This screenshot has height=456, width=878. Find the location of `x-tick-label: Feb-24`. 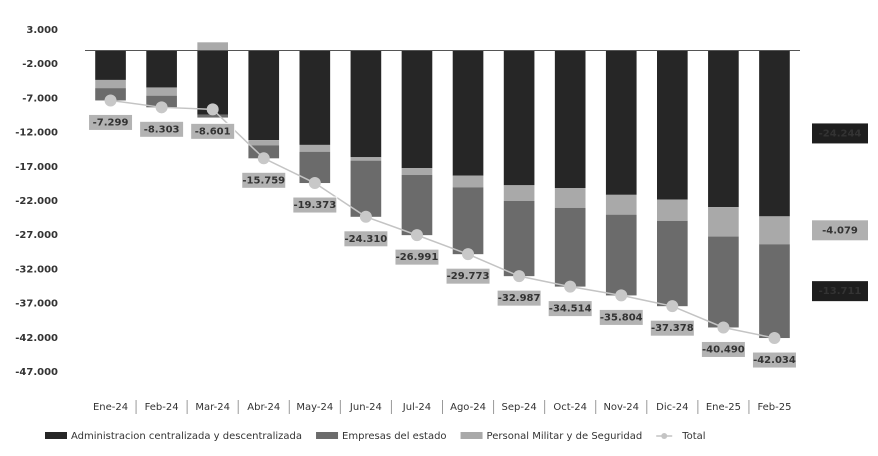

x-tick-label: Feb-24 is located at coordinates (162, 407).